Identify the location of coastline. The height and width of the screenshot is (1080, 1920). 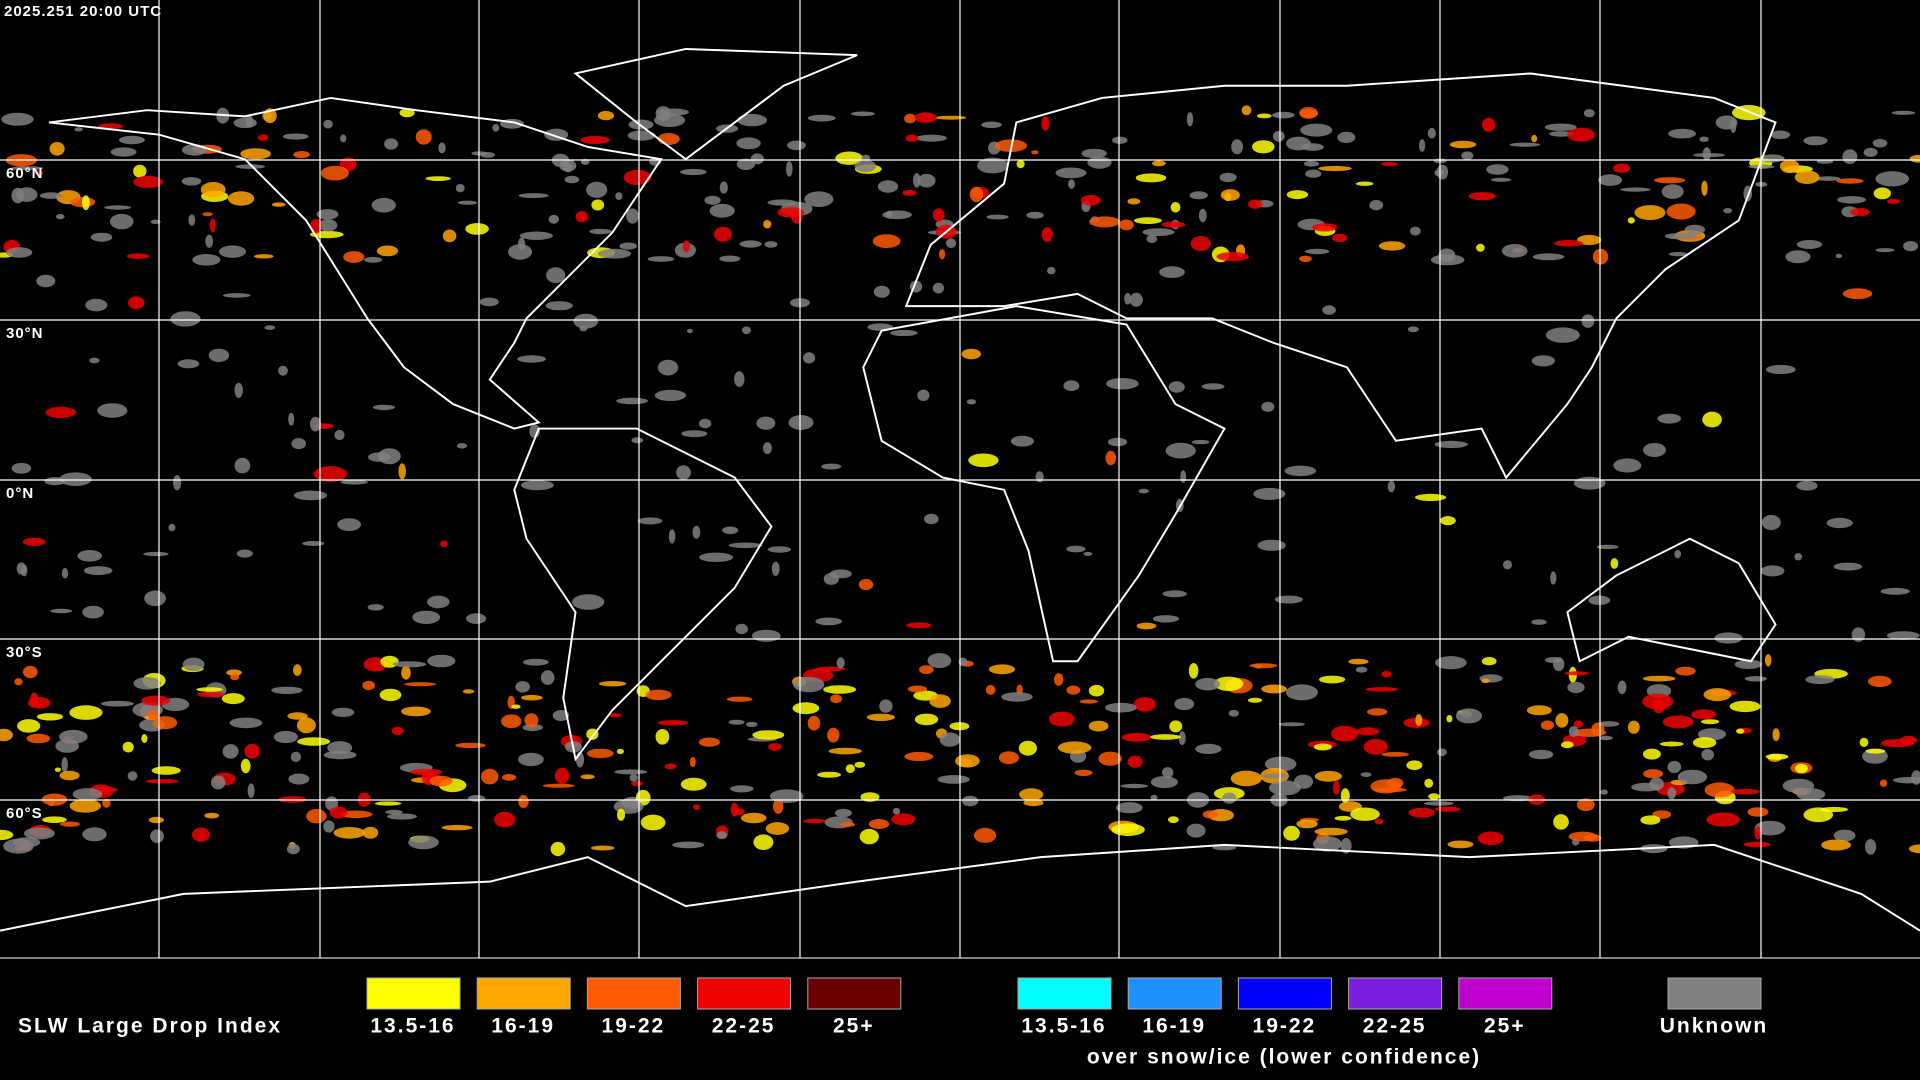
(643, 594).